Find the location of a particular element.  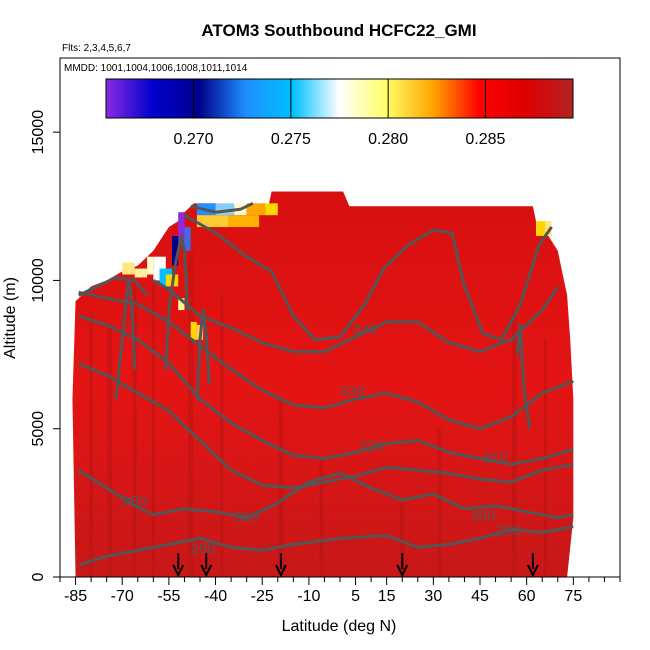

x-tick-label: -40 is located at coordinates (215, 596).